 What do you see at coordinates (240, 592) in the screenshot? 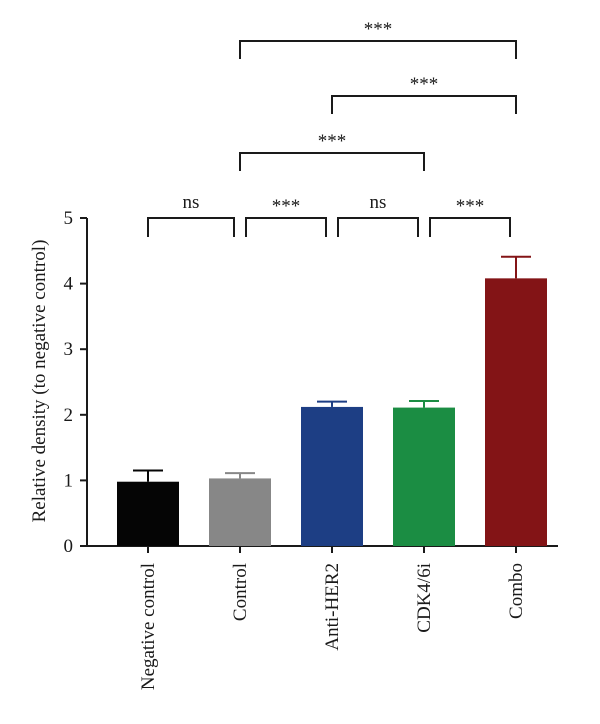
I see `x-tick-label: Control` at bounding box center [240, 592].